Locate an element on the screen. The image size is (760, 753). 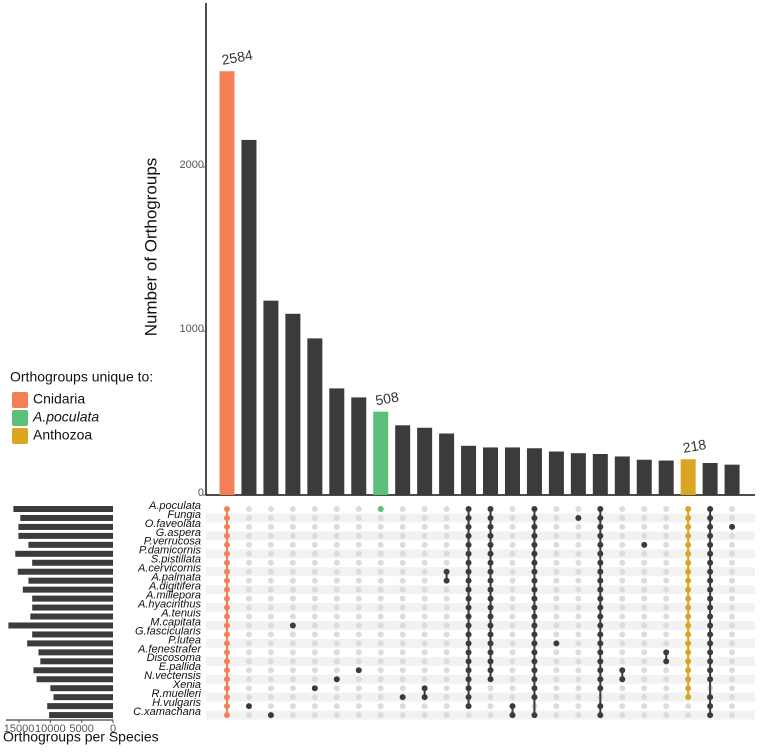
set-label: N.vectensis is located at coordinates (172, 676).